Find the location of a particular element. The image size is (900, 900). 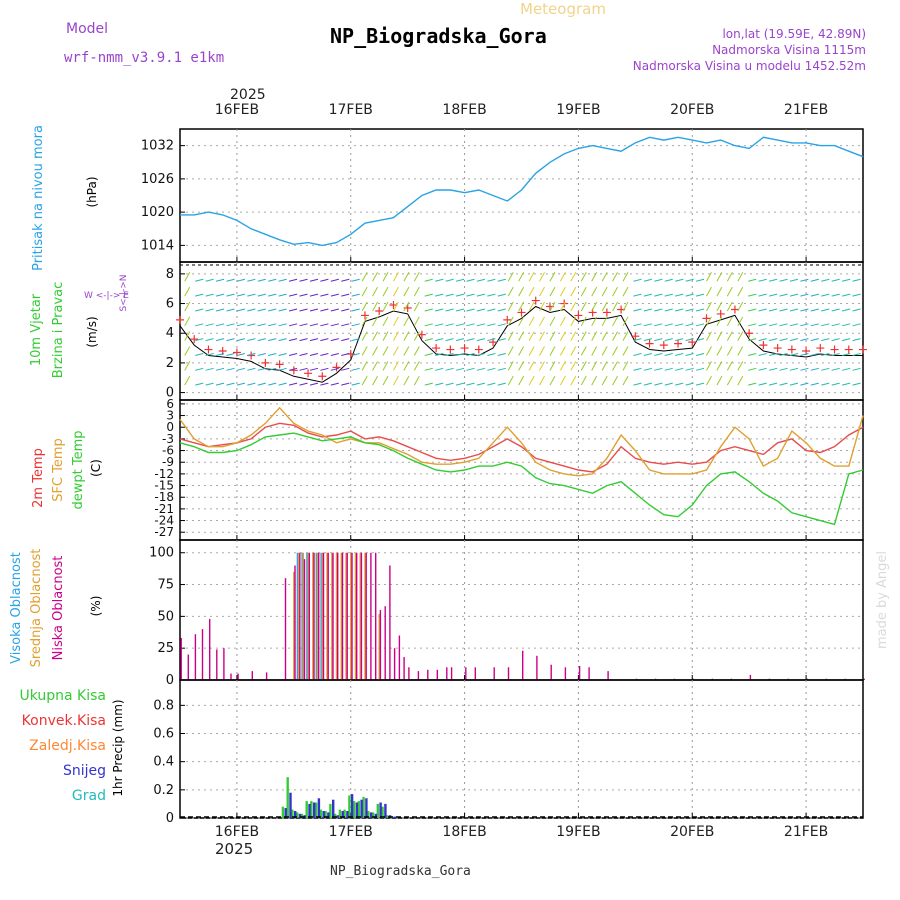

series-line is located at coordinates (521, 447).